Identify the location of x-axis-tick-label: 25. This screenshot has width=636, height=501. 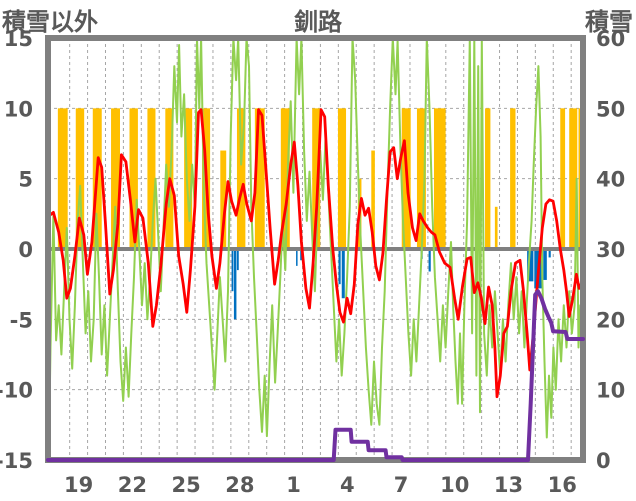
(185, 485).